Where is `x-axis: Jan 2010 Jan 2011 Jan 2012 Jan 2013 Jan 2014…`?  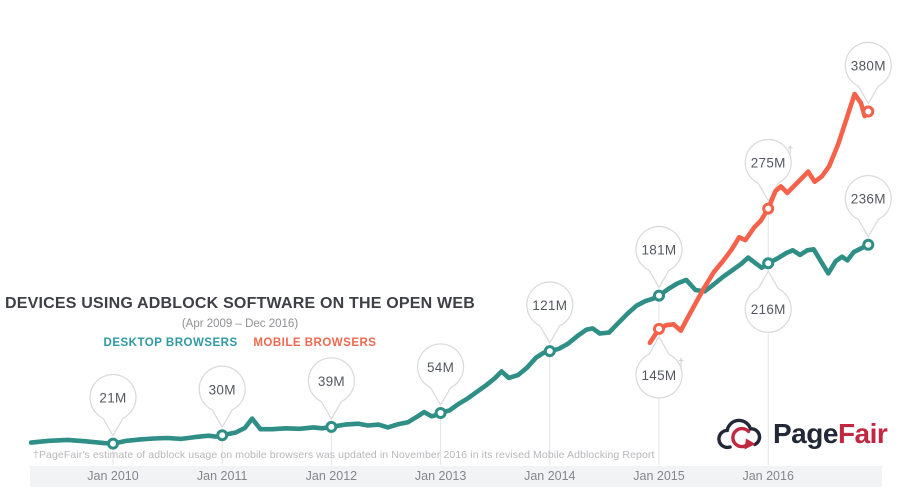
x-axis: Jan 2010 Jan 2011 Jan 2012 Jan 2013 Jan 2014… is located at coordinates (456, 476).